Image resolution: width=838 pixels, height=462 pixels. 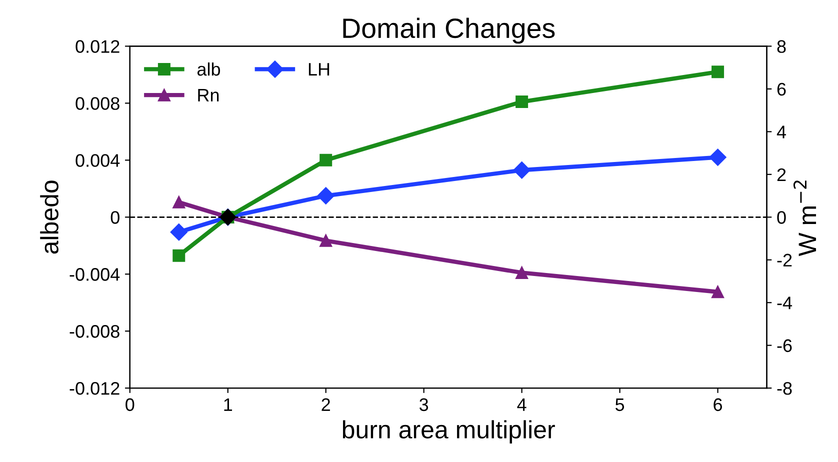 I want to click on y-tick-label: -0.008, so click(x=95, y=331).